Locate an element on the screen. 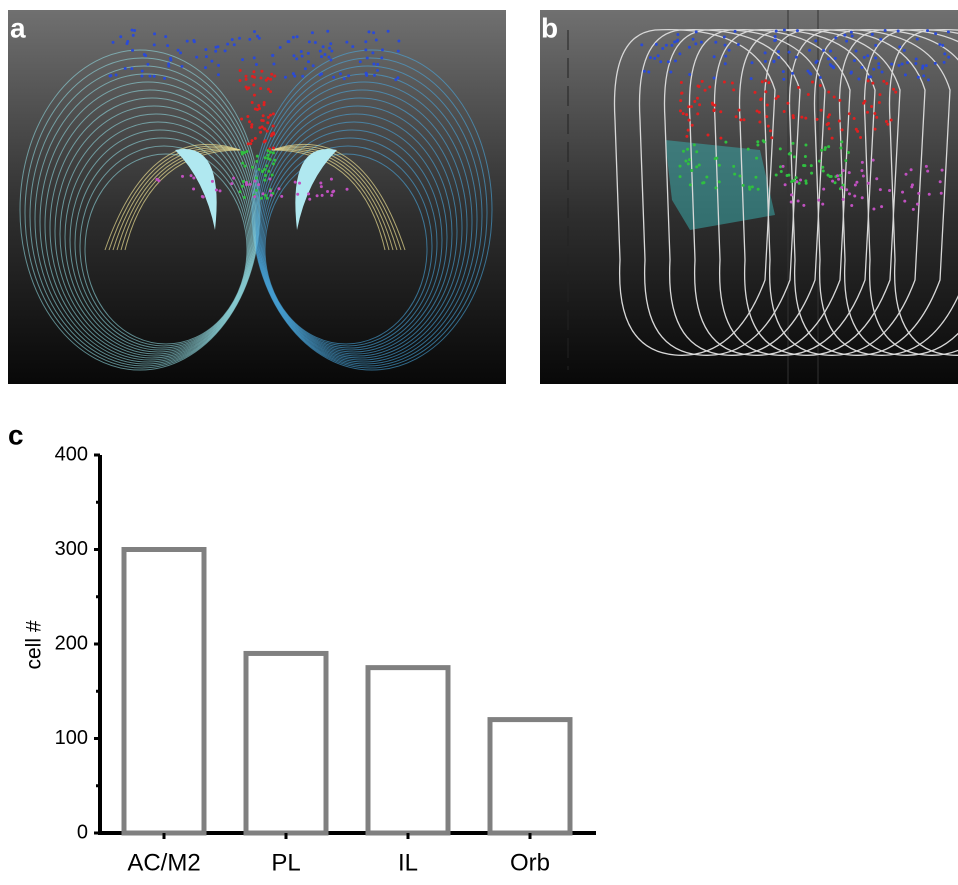  x-tick-label: PL is located at coordinates (285, 862).